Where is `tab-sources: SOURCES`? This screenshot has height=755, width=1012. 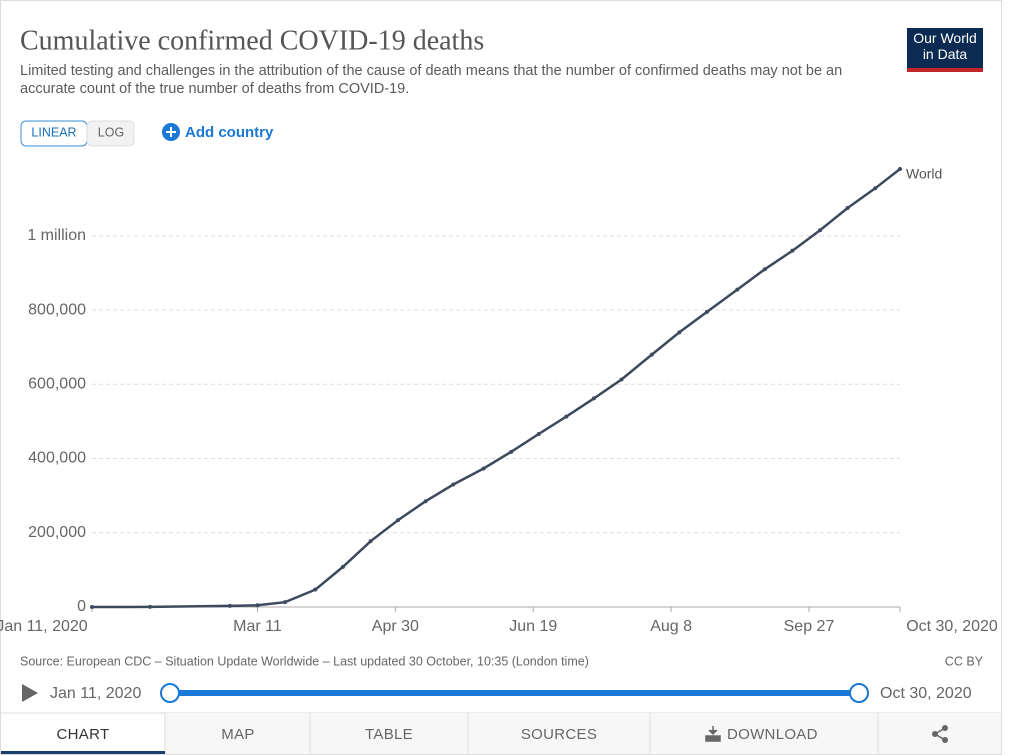 tab-sources: SOURCES is located at coordinates (559, 734).